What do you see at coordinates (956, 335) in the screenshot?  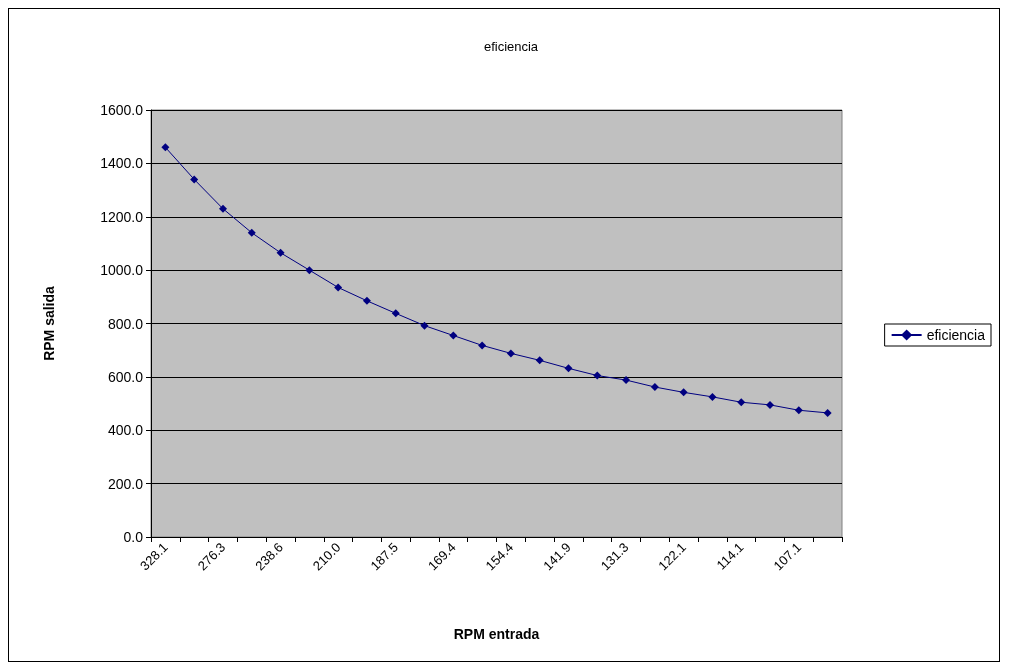 I see `legend-label: eficiencia` at bounding box center [956, 335].